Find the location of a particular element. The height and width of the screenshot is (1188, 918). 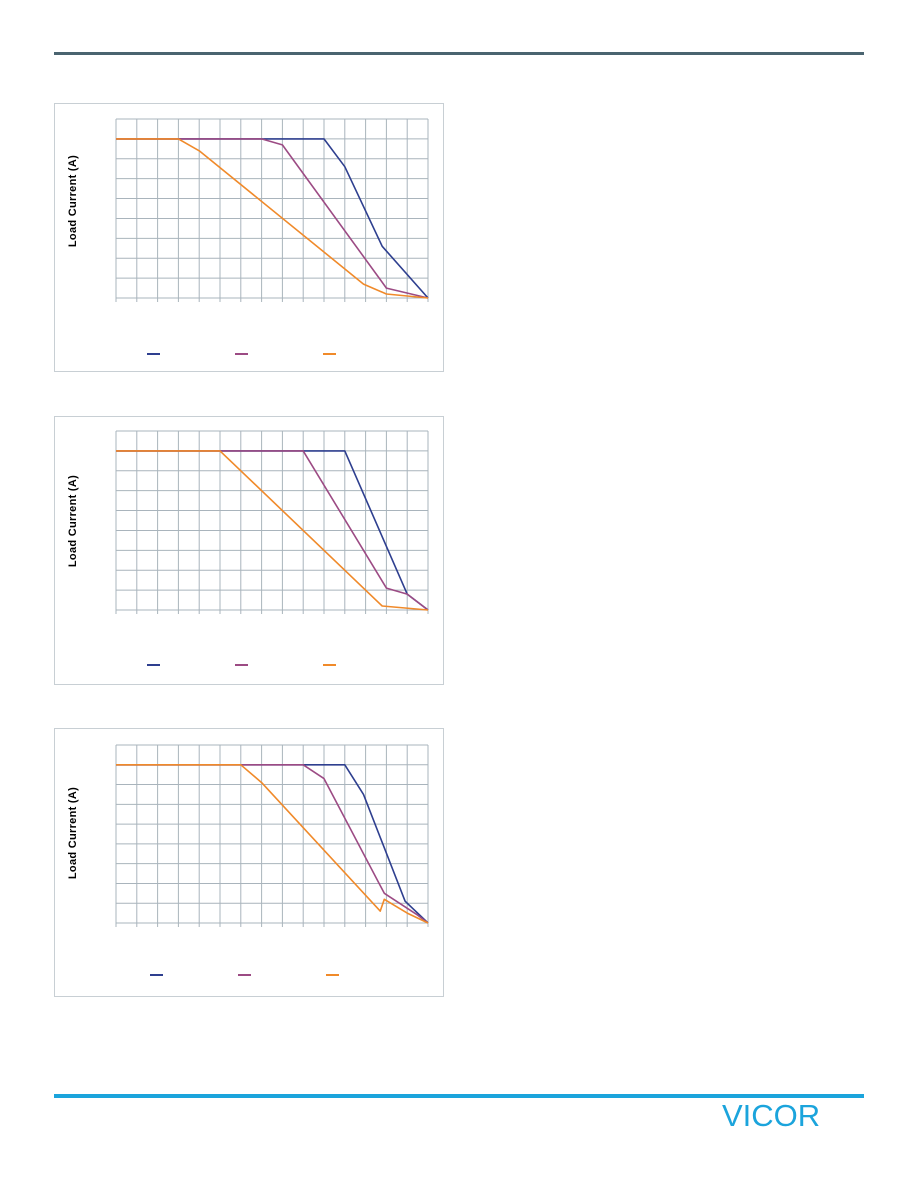

chart-panel-1: Load Current (A) is located at coordinates (249, 237).